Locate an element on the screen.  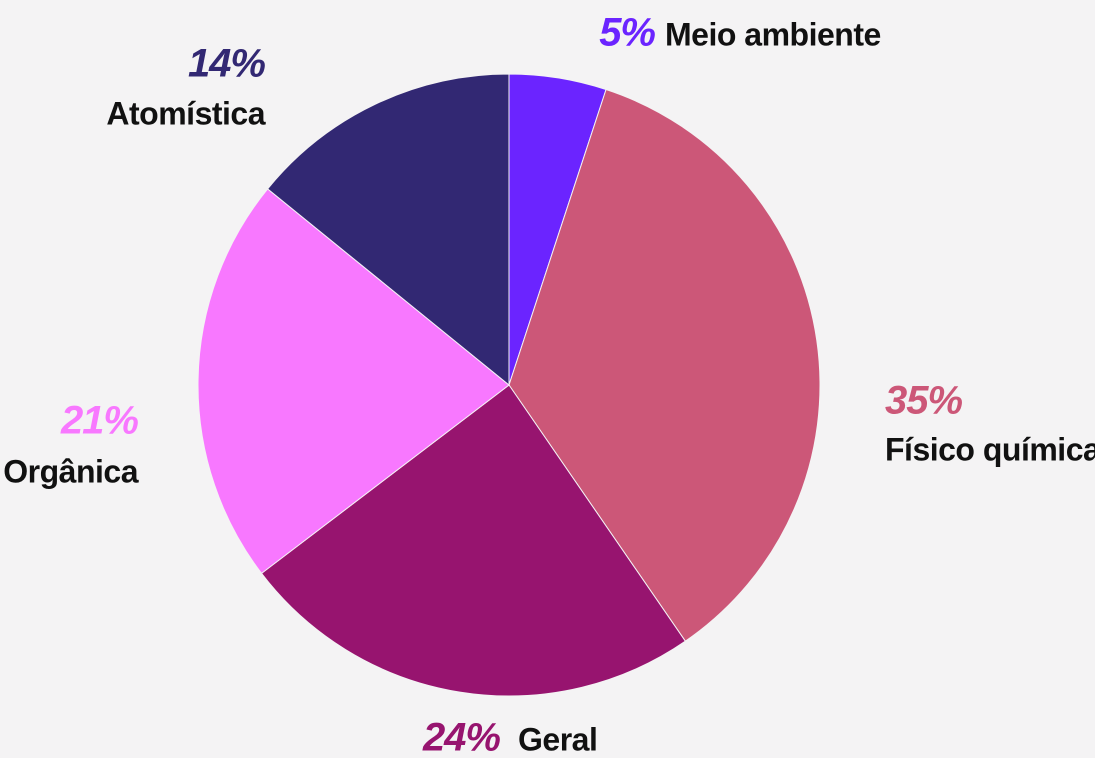
category-label: Orgânica is located at coordinates (70, 471).